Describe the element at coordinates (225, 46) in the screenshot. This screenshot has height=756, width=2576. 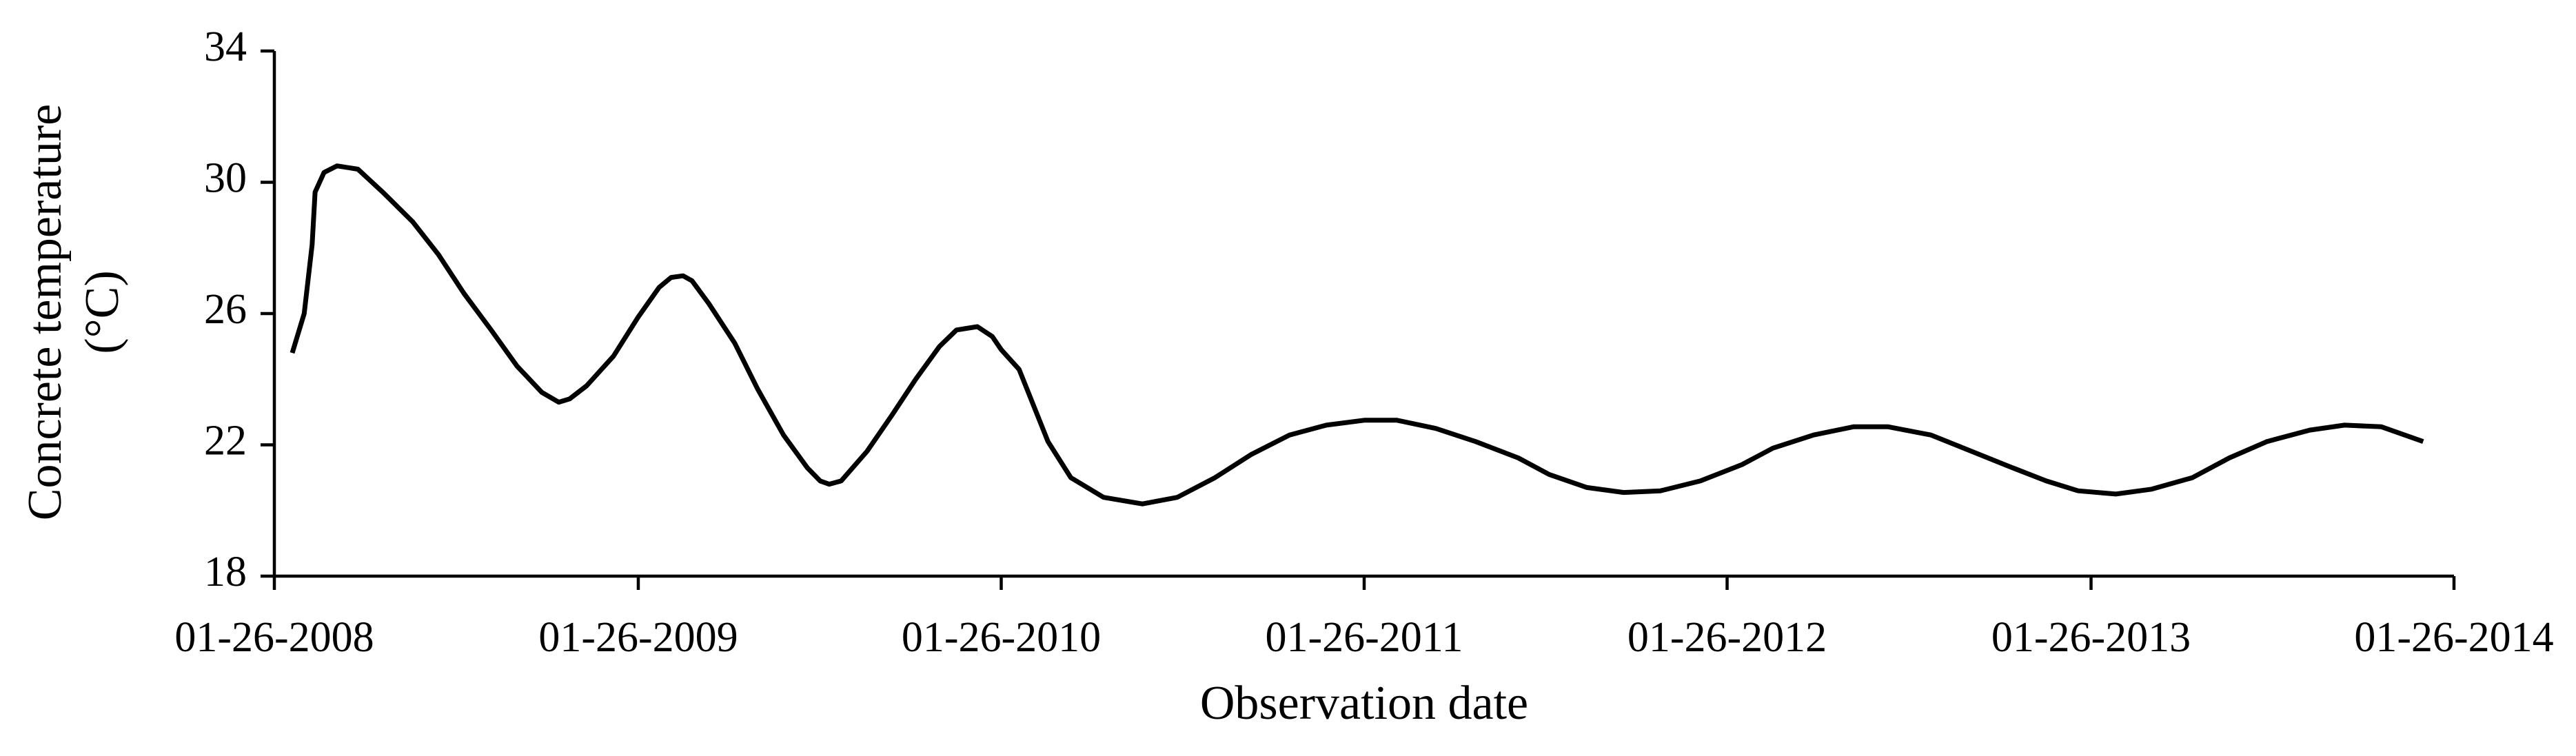
I see `y-tick-label: 34` at that location.